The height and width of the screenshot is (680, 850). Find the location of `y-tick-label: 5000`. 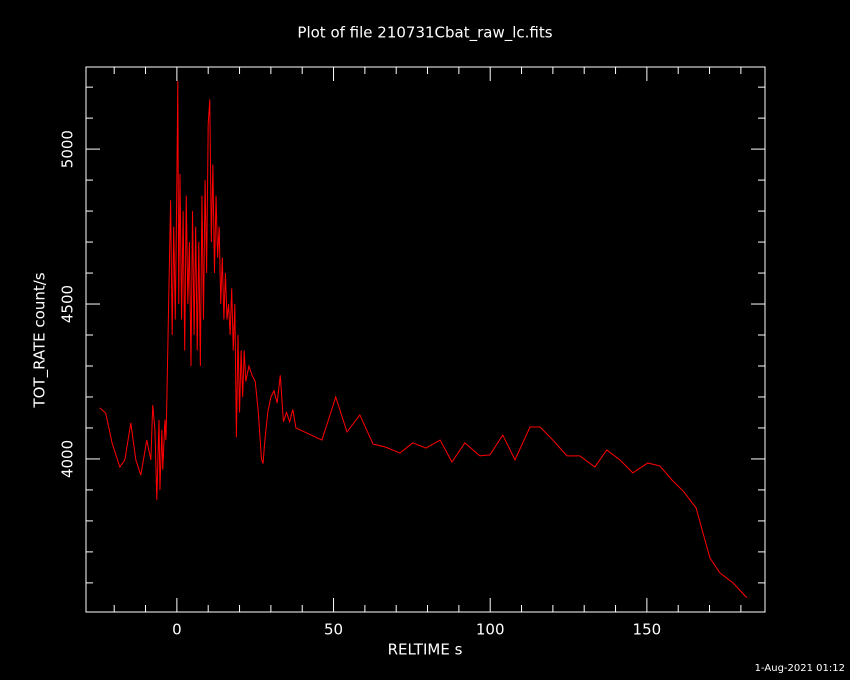

y-tick-label: 5000 is located at coordinates (68, 149).